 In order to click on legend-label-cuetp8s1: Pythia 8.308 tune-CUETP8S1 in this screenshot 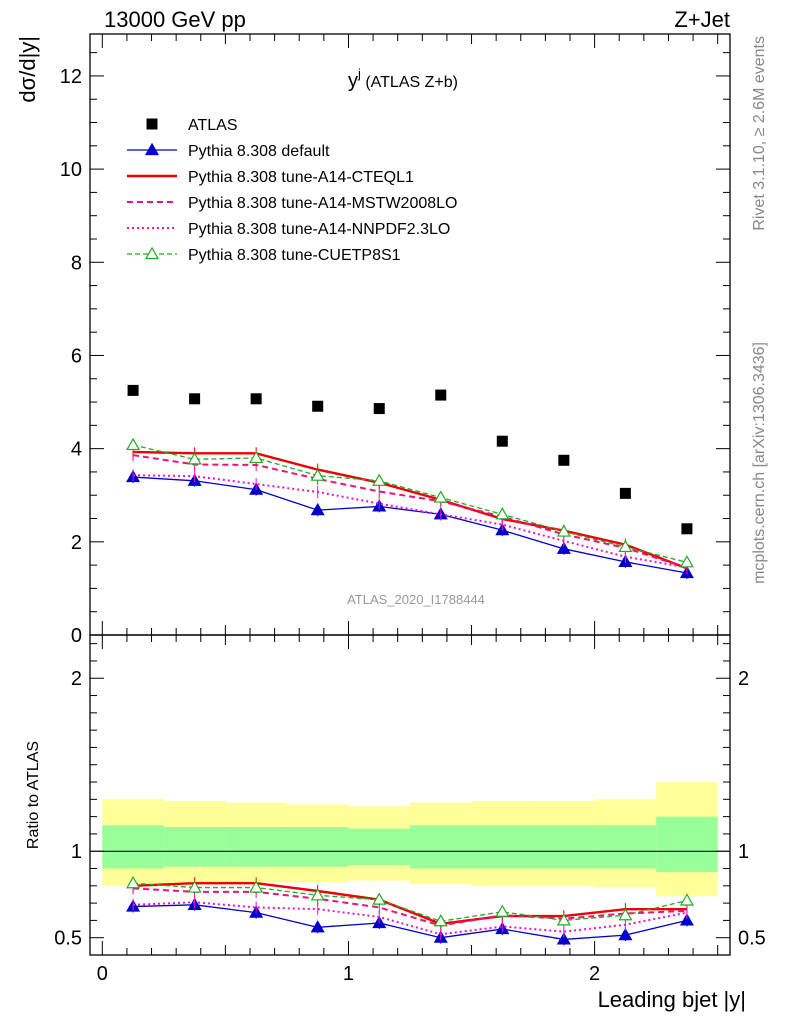, I will do `click(294, 255)`.